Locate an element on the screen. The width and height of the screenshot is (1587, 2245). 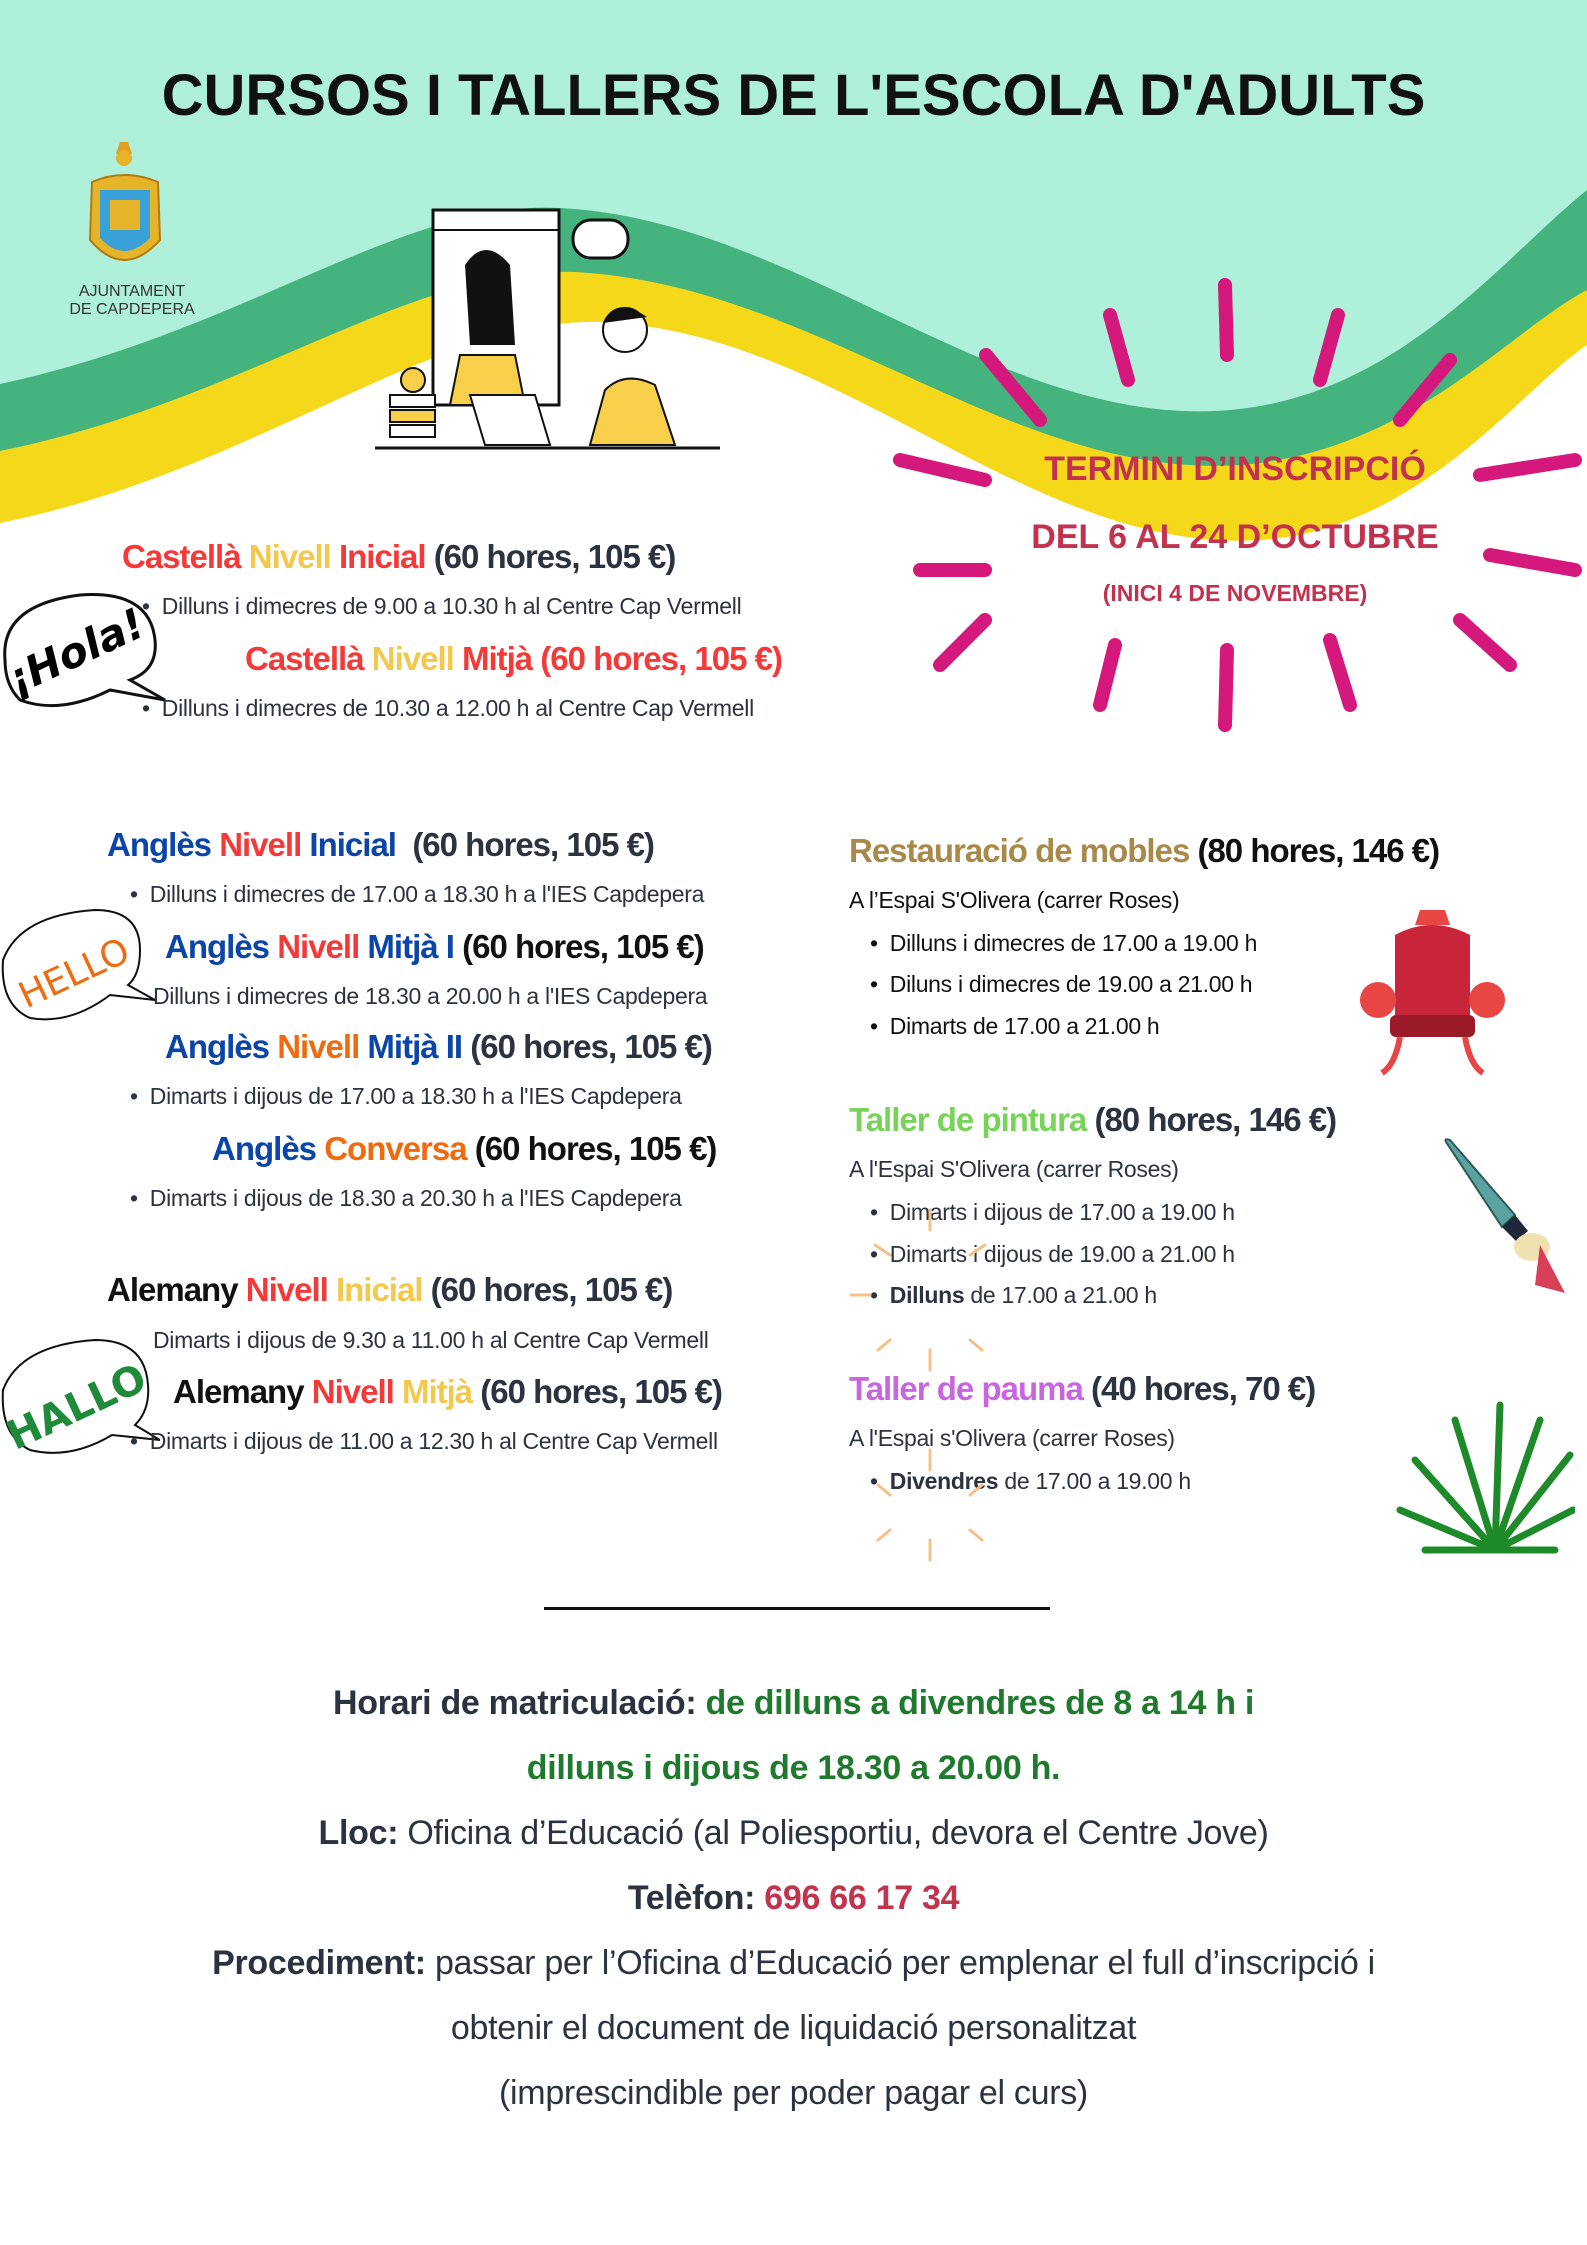
workshop-name: Taller de pintura is located at coordinates (968, 1119).